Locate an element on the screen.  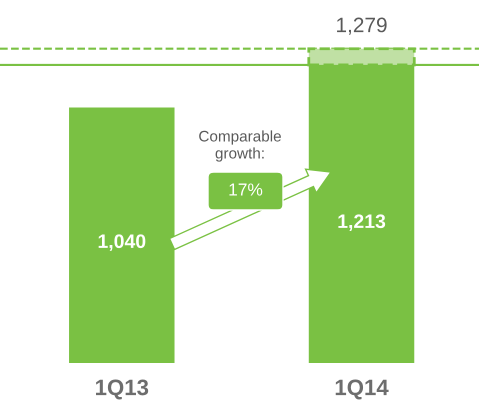
total-label: 1,279 is located at coordinates (362, 26).